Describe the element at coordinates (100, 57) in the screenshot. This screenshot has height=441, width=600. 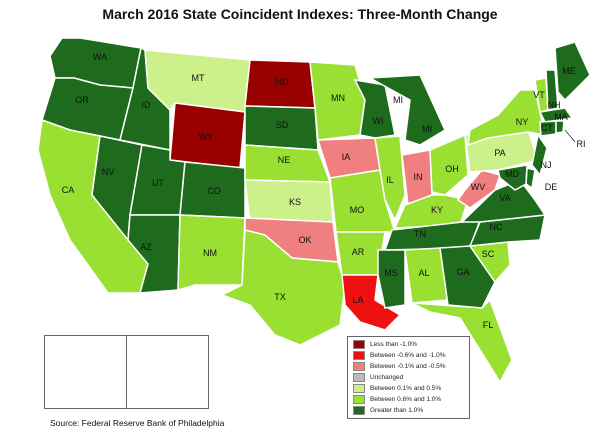
I see `label-WA: WA` at that location.